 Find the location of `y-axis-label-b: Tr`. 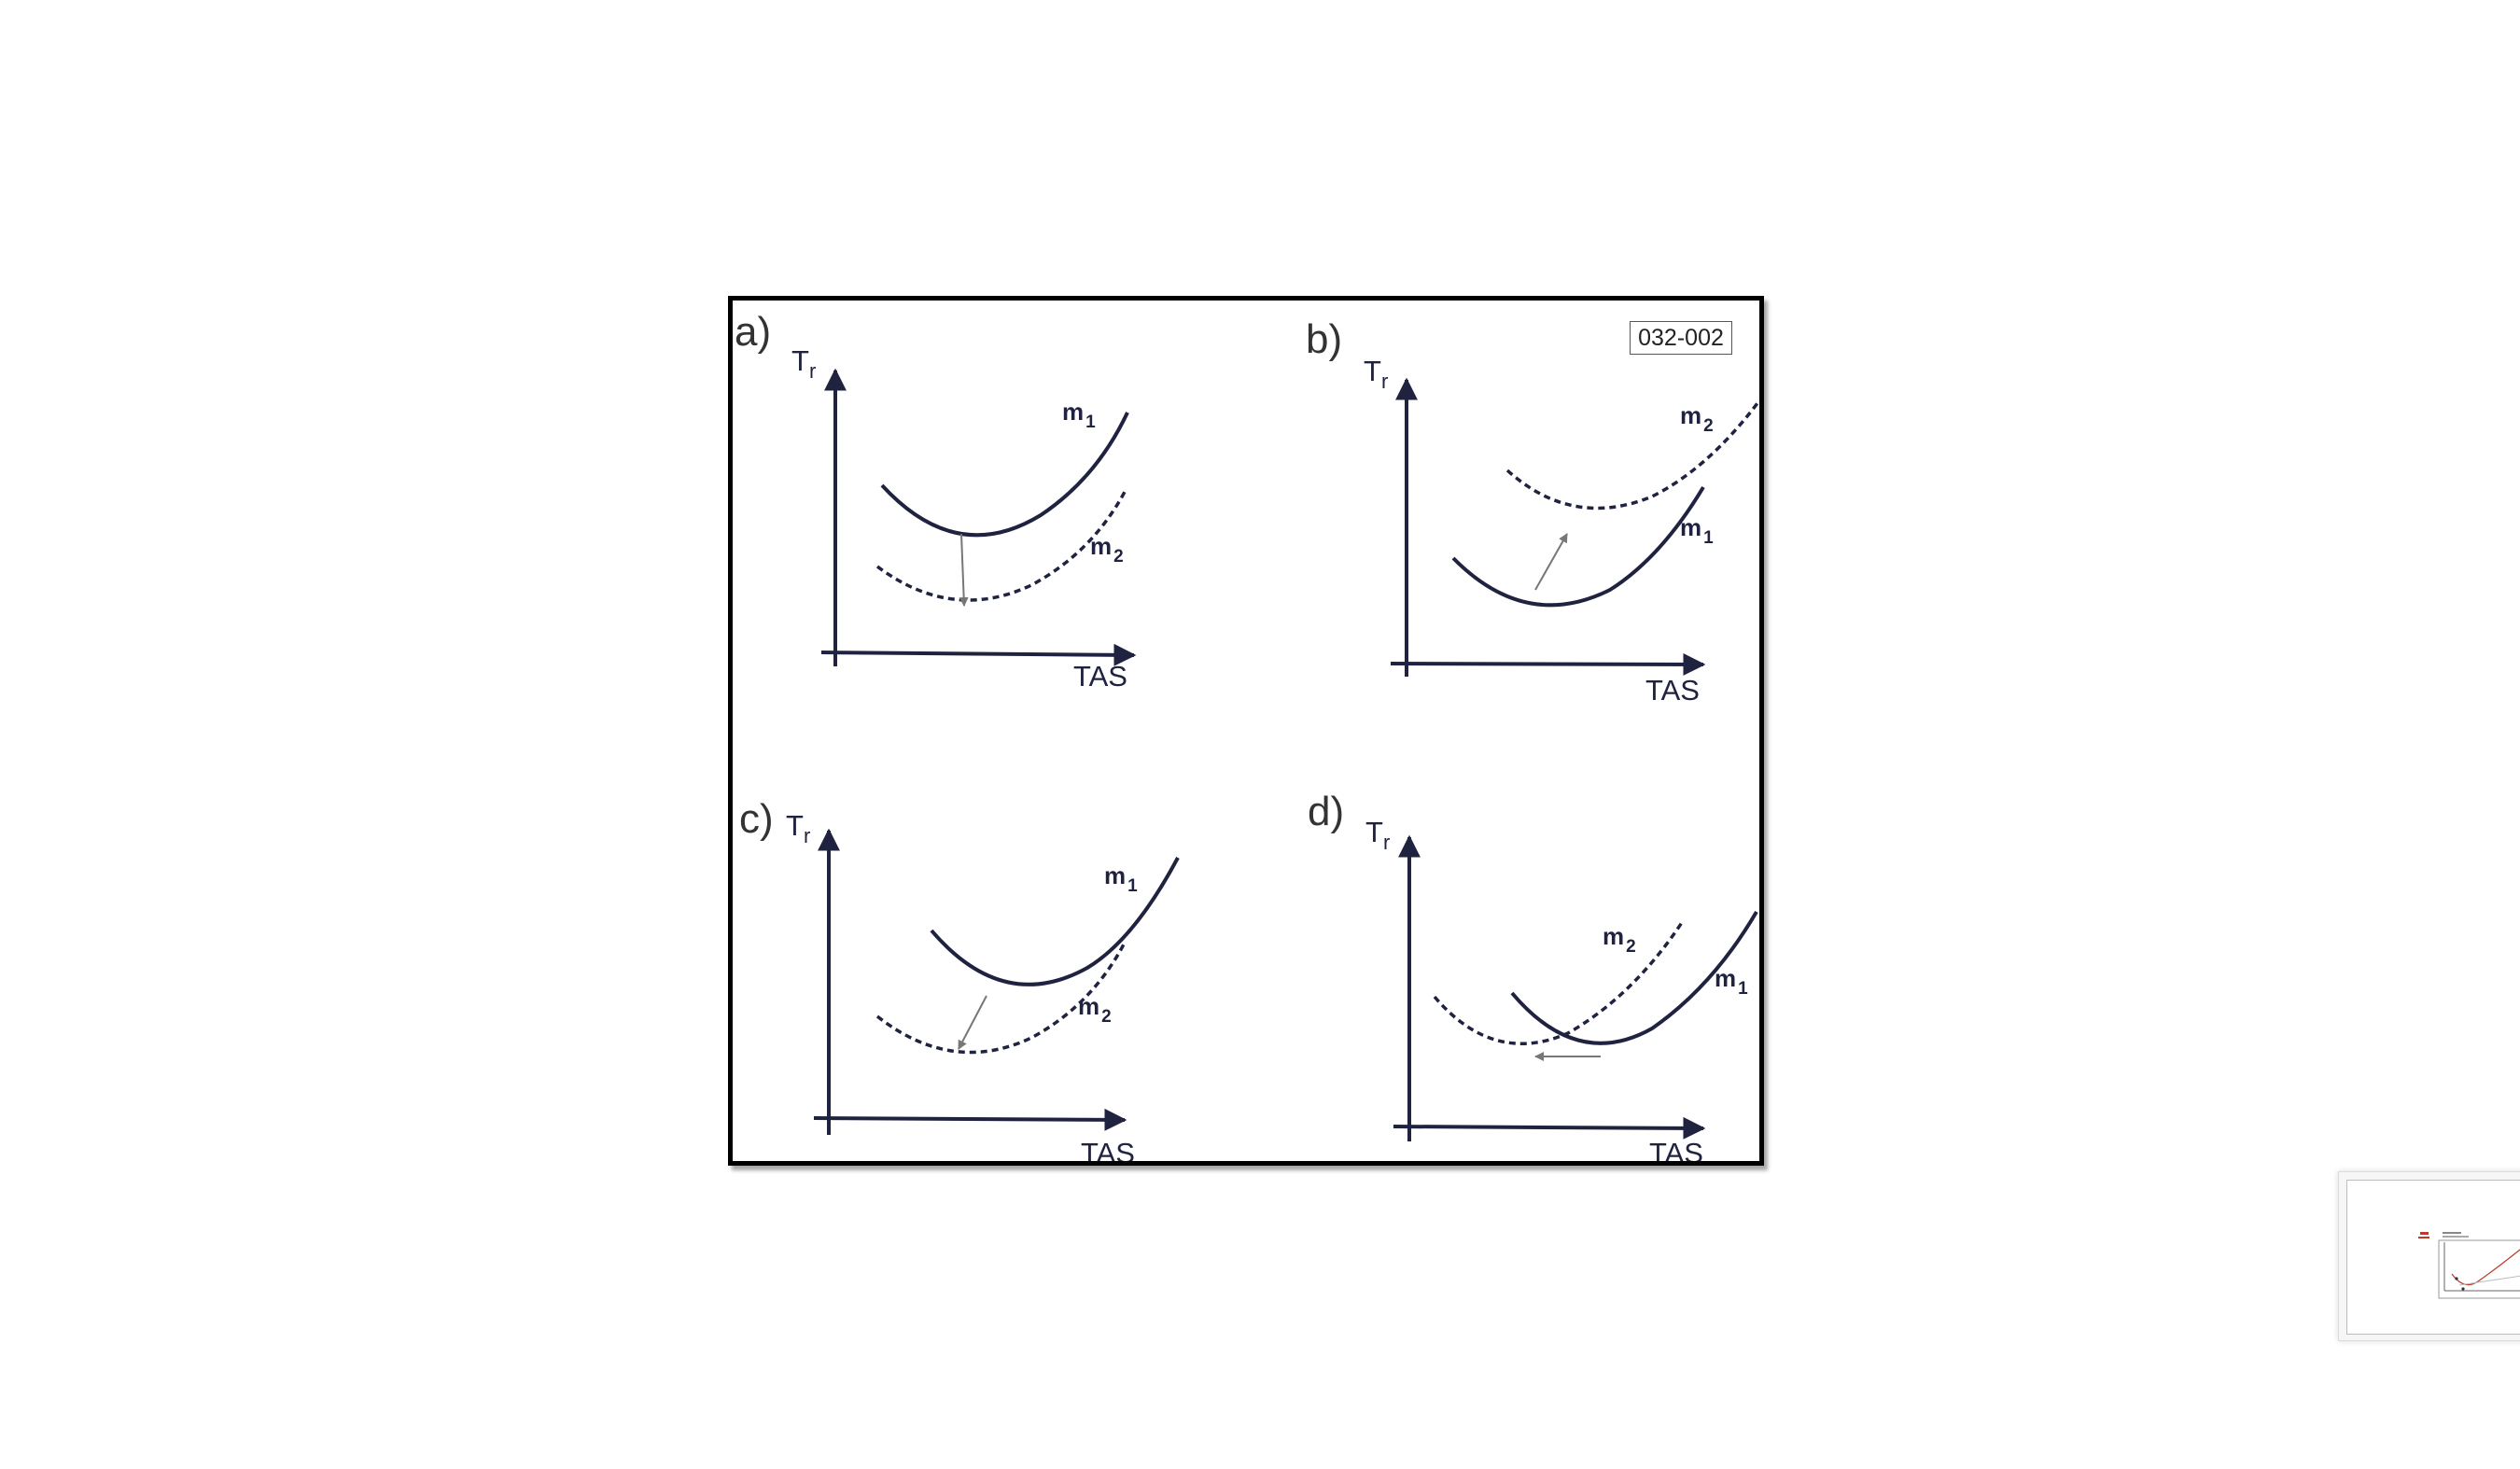

y-axis-label-b: Tr is located at coordinates (1376, 374).